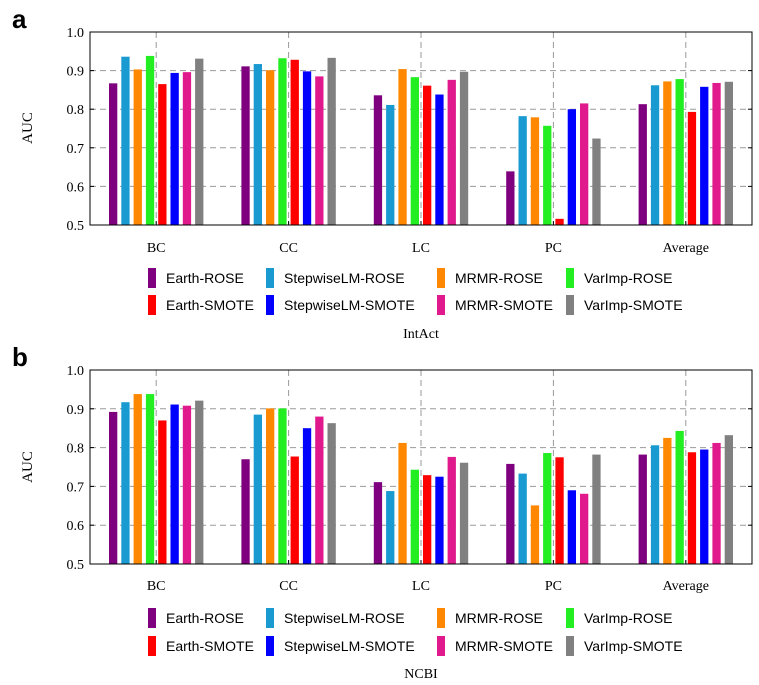  Describe the element at coordinates (28, 467) in the screenshot. I see `y-axis-label: AUC` at that location.